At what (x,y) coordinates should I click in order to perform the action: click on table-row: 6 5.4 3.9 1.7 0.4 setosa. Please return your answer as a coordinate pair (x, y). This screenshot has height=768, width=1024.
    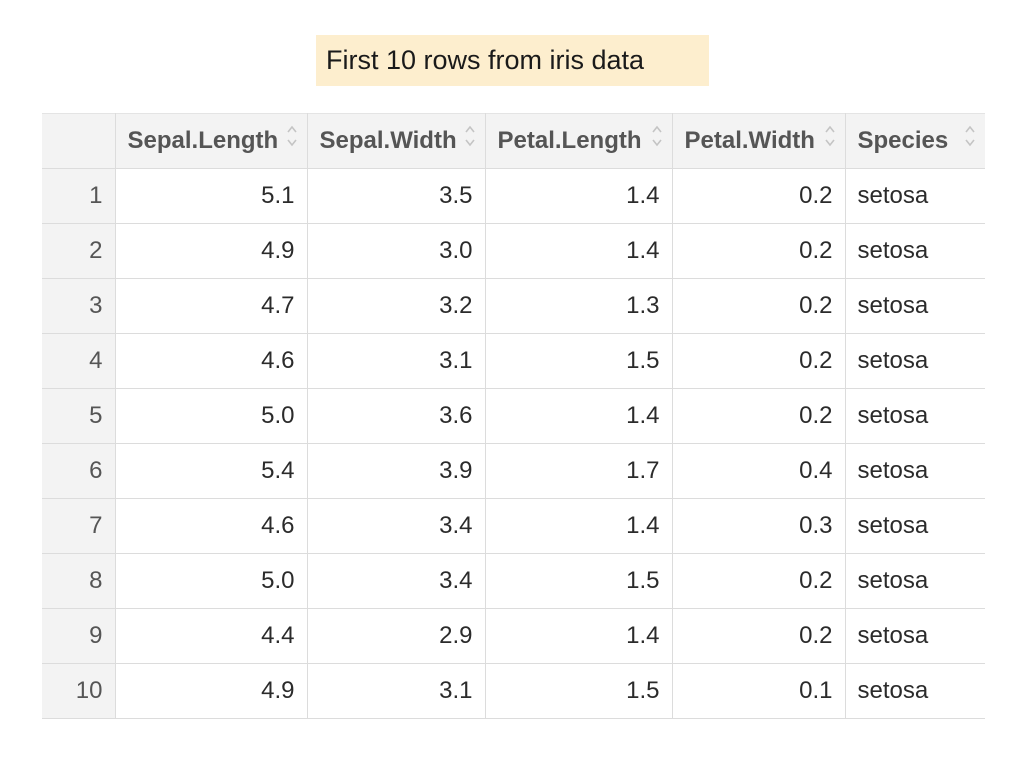
    Looking at the image, I should click on (513, 471).